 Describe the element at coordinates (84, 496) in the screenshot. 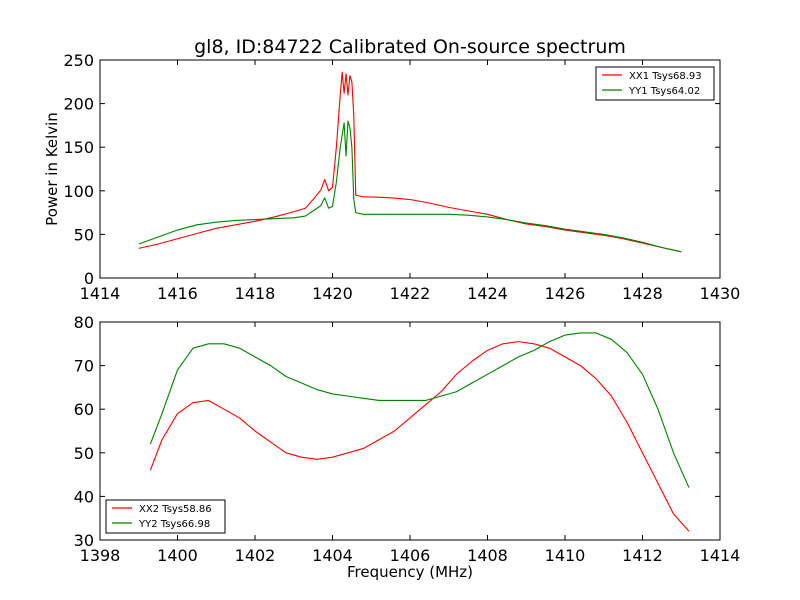

I see `bottom-y-tick-label: 40` at that location.